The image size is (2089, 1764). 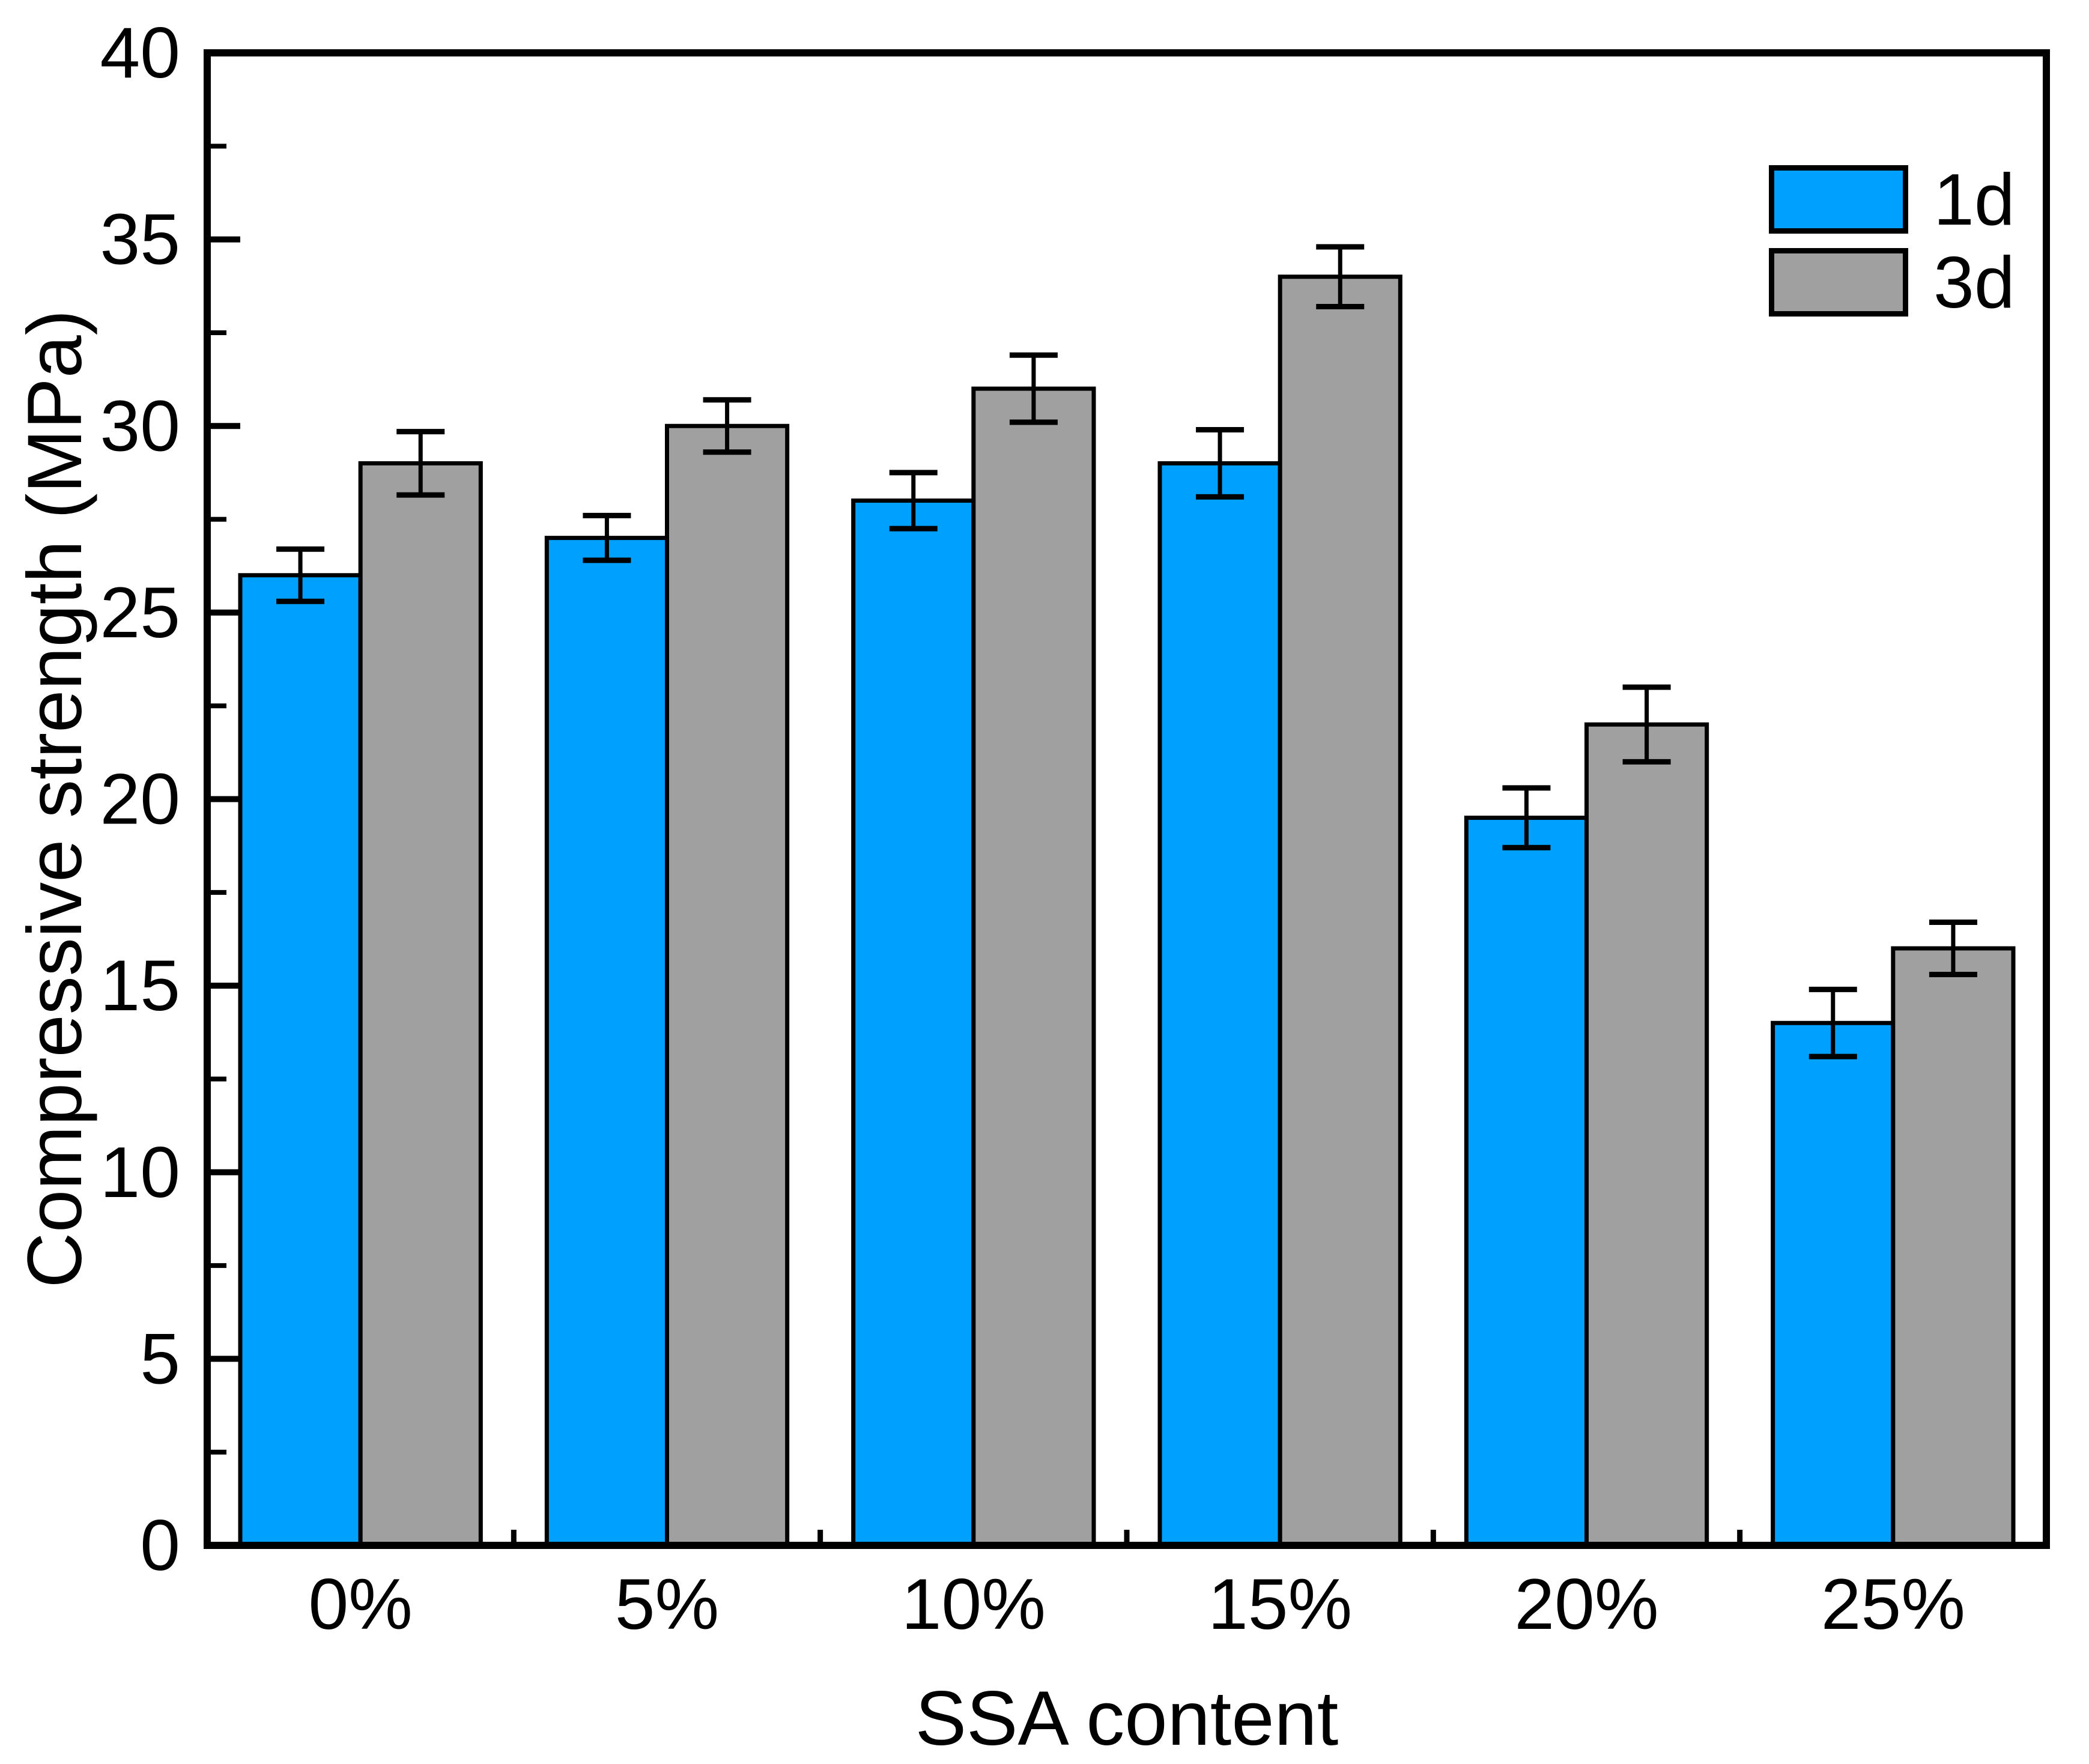 What do you see at coordinates (140, 53) in the screenshot?
I see `y-tick-label-40: 40` at bounding box center [140, 53].